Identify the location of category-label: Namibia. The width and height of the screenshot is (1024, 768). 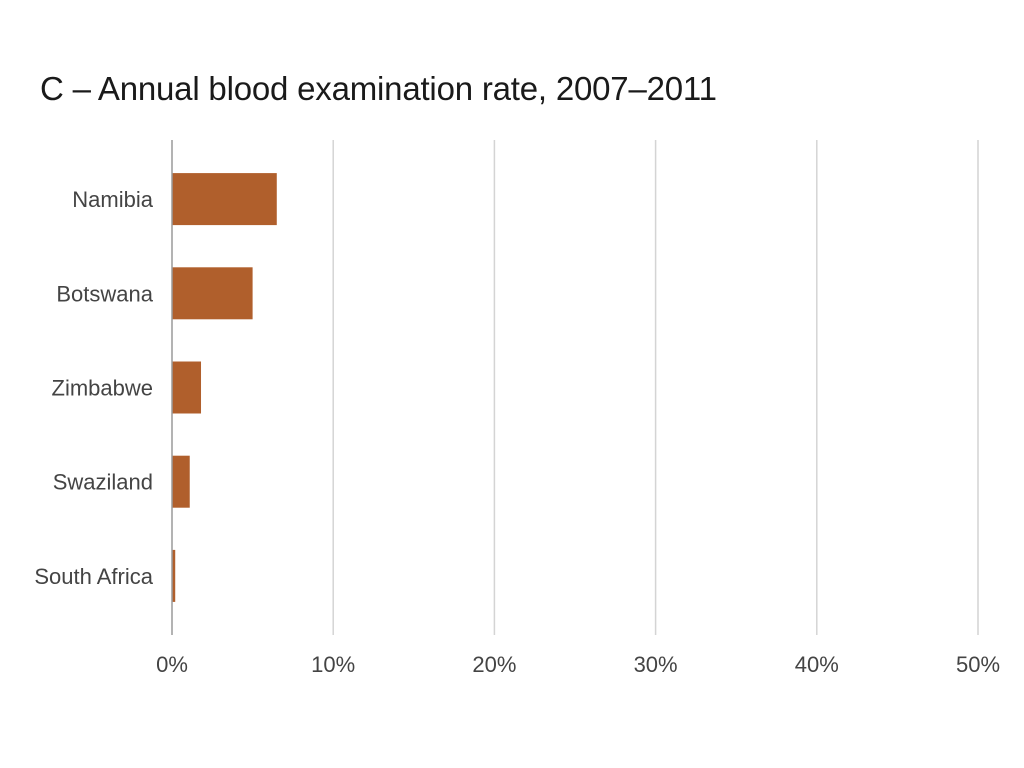
(112, 199).